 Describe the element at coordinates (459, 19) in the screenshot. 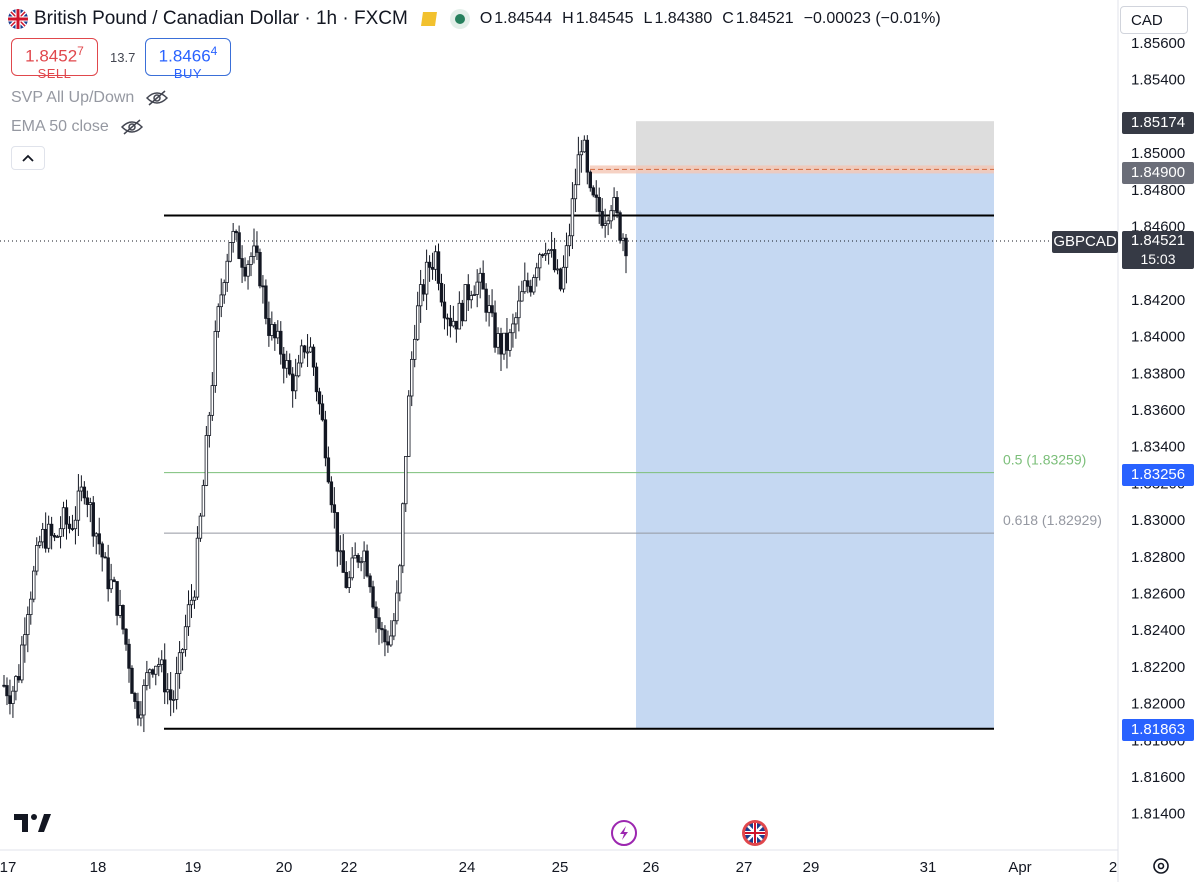

I see `market-open-icon` at that location.